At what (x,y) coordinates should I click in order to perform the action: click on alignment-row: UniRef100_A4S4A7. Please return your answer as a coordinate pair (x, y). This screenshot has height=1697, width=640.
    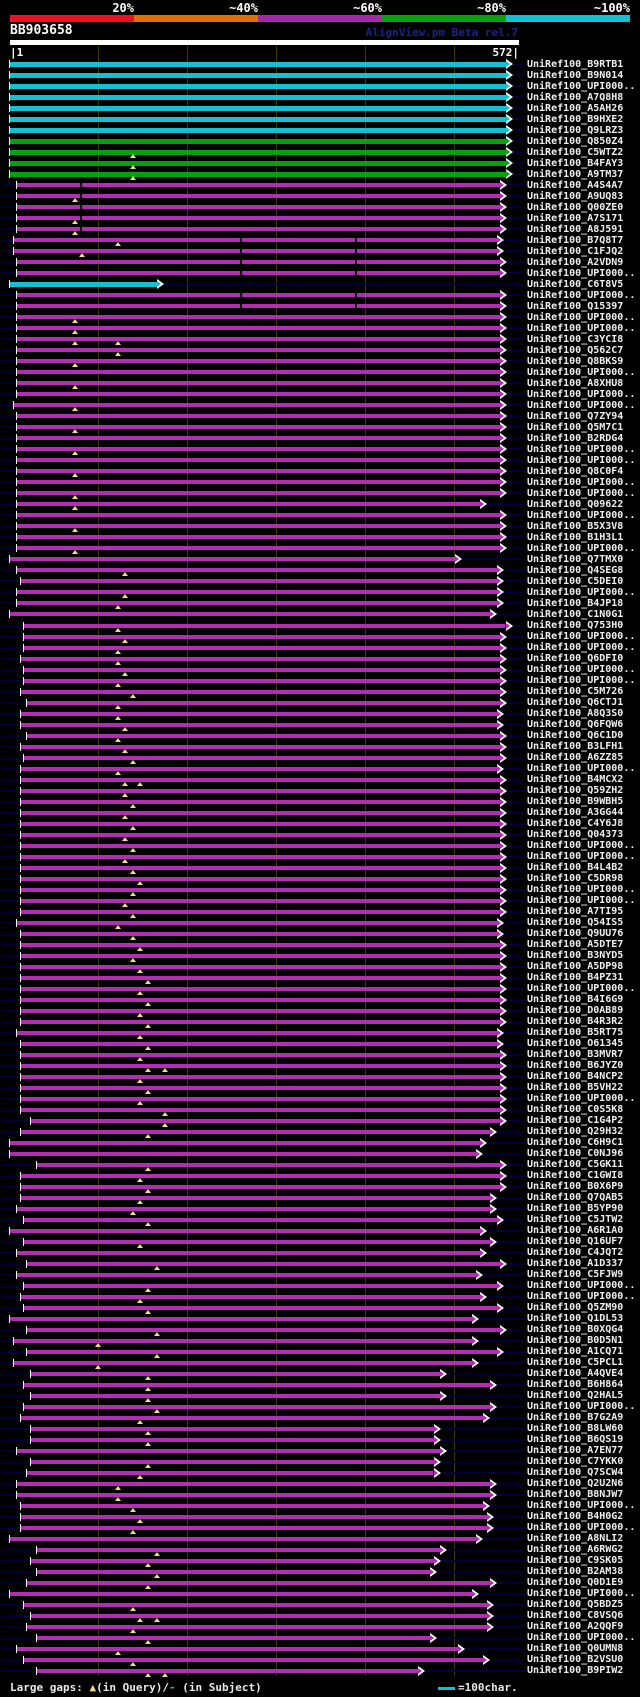
    Looking at the image, I should click on (320, 185).